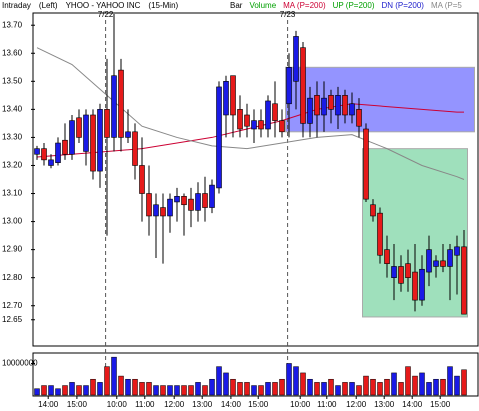 The image size is (479, 411). Describe the element at coordinates (446, 5) in the screenshot. I see `legend-entry: MA (P=5` at that location.